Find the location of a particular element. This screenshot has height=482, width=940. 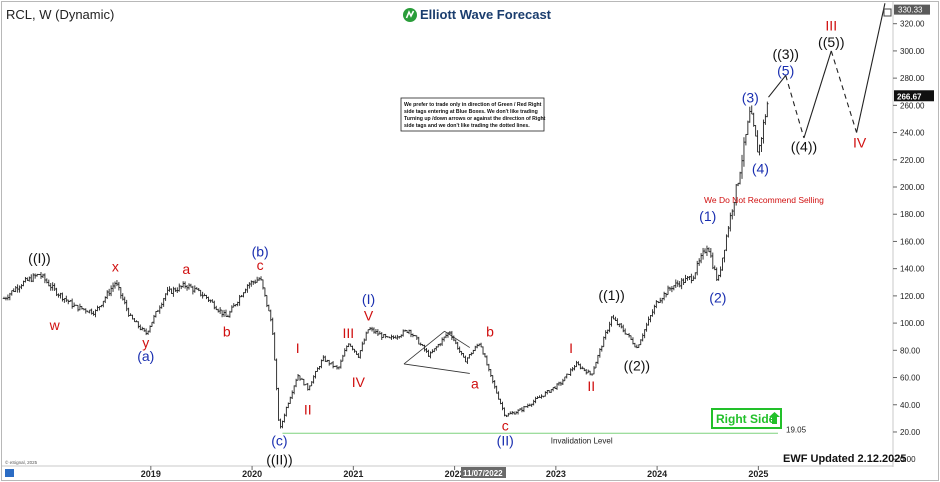

top-price-label: 330.33 is located at coordinates (910, 10).